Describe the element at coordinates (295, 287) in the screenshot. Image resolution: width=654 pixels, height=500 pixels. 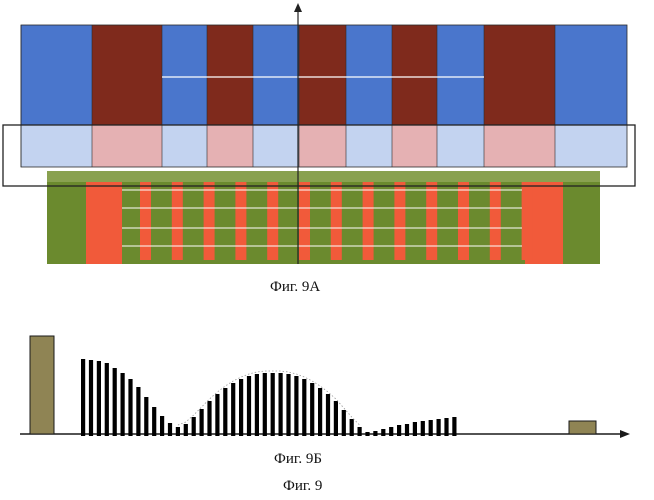
I see `caption-fig-9a: Фиг. 9А` at that location.